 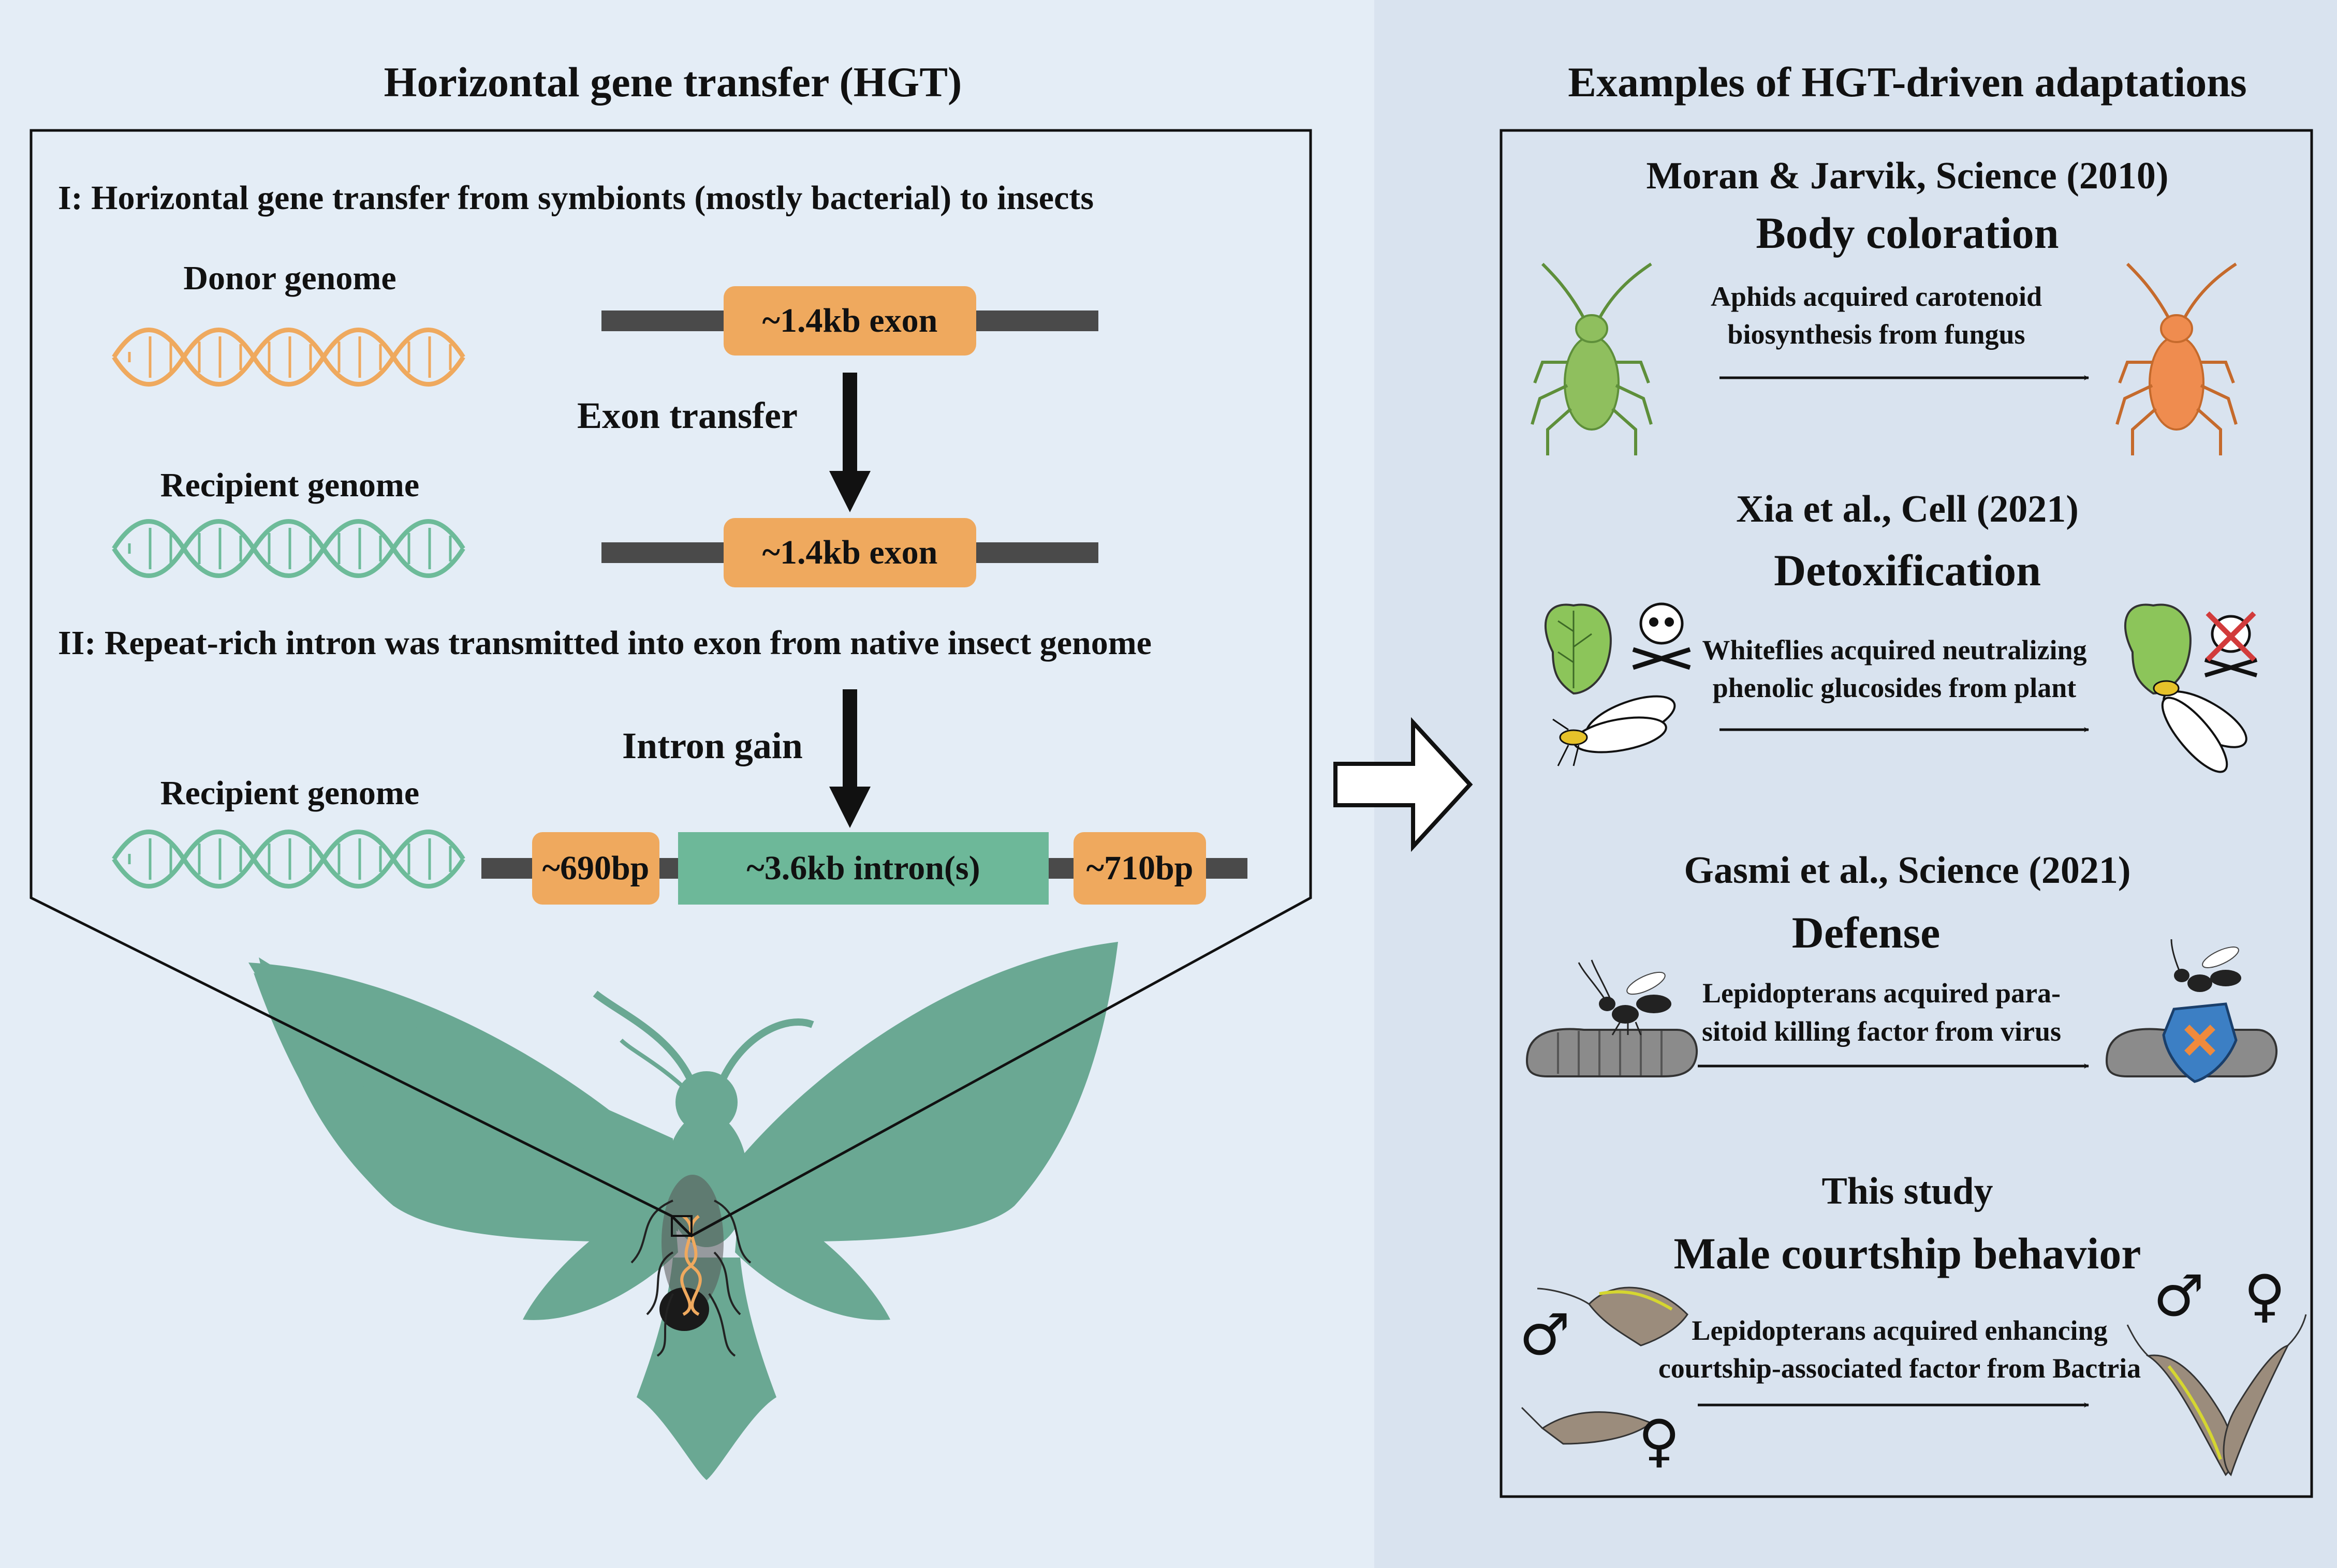 I want to click on exon-690-label: ~690bp, so click(x=596, y=868).